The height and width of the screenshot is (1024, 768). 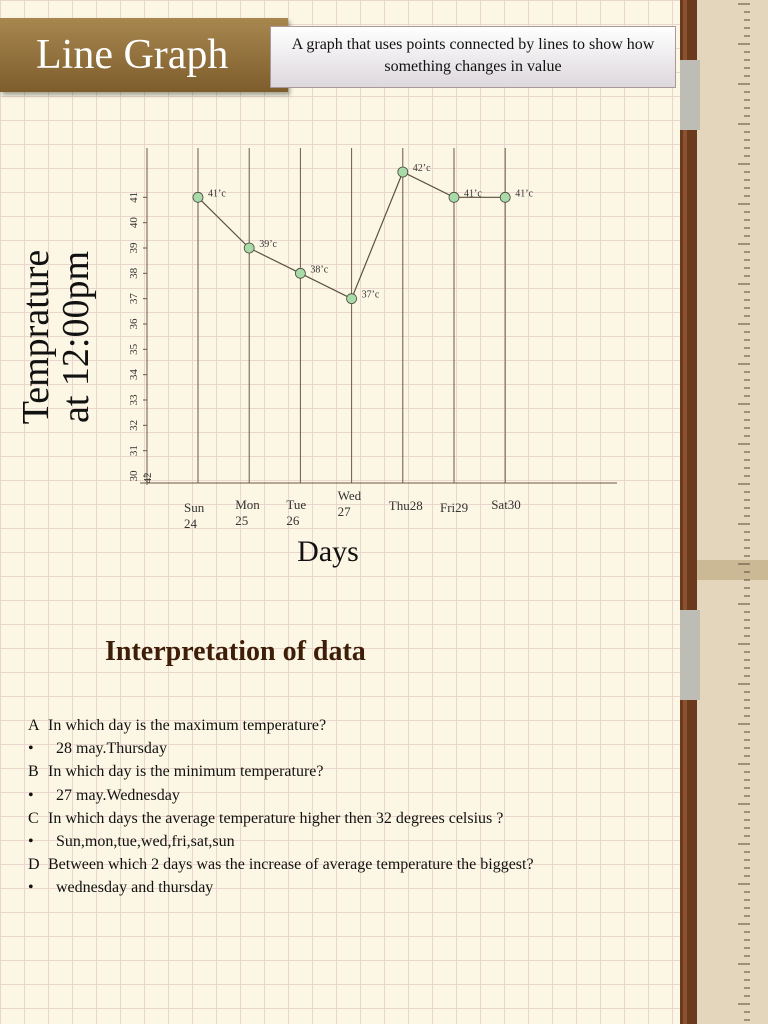 What do you see at coordinates (134, 349) in the screenshot?
I see `y-tick-label: 35` at bounding box center [134, 349].